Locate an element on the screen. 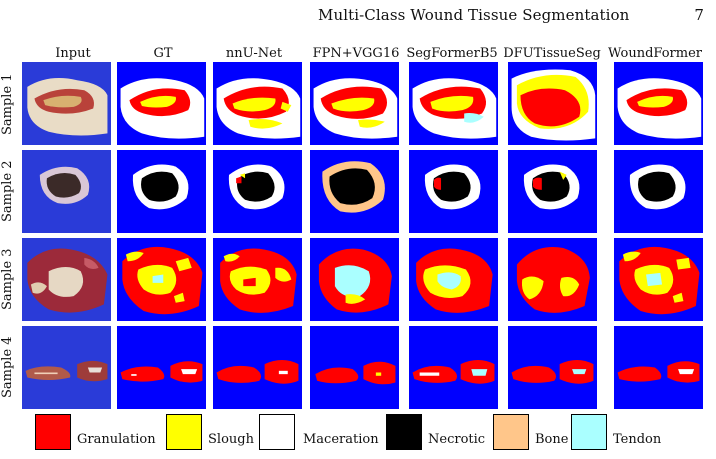 The height and width of the screenshot is (459, 716). sample-4-segformerb5-mask is located at coordinates (453, 367).